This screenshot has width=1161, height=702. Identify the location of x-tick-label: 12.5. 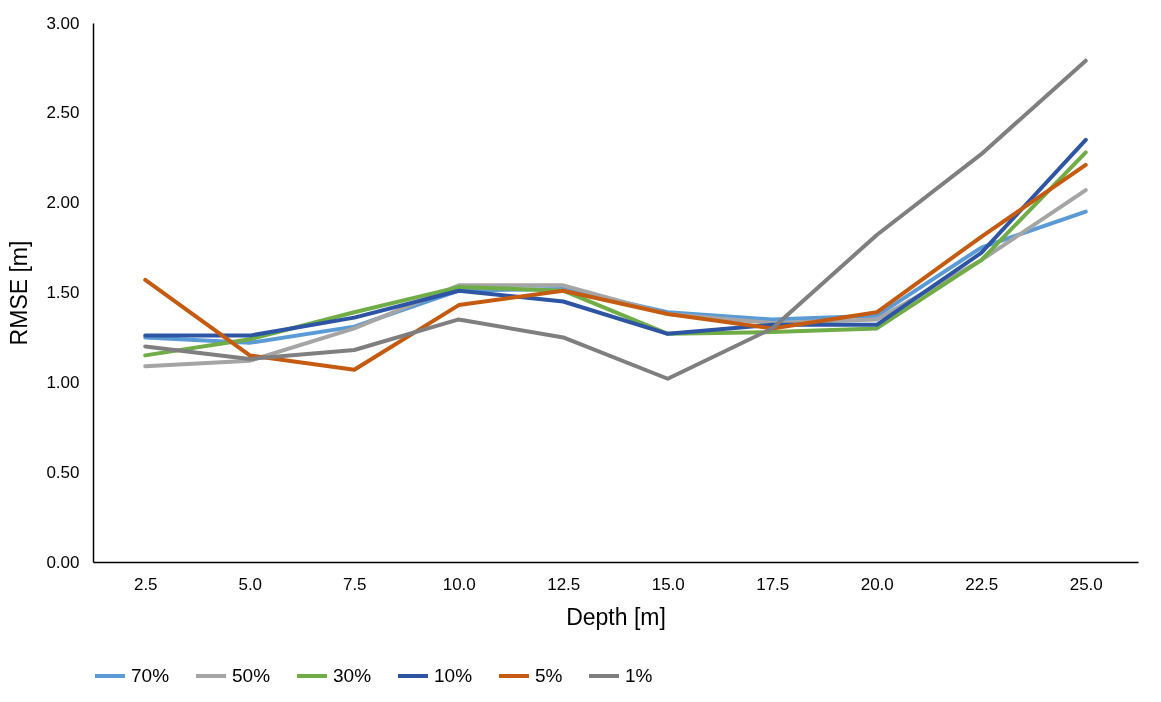
(564, 584).